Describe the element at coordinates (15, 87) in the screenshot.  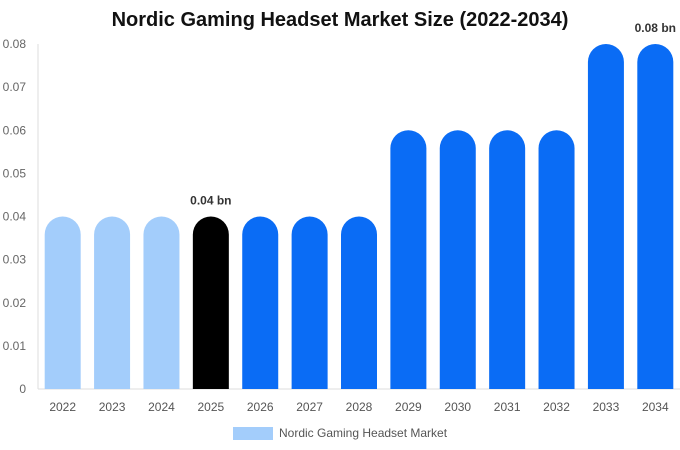
I see `y-tick-label: 0.07` at that location.